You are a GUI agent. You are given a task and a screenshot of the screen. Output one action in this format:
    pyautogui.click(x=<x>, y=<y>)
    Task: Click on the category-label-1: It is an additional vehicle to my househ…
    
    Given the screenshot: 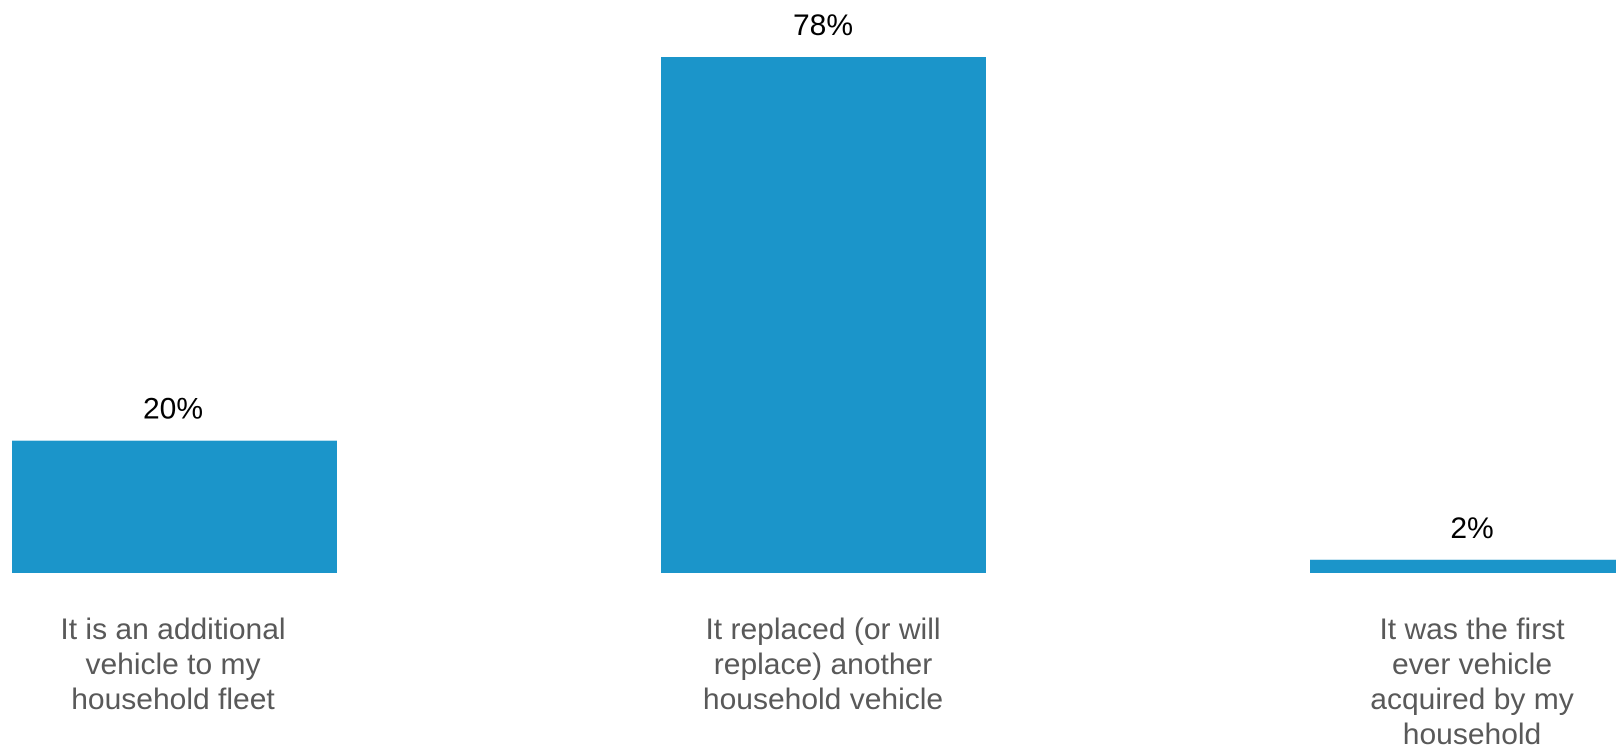 What is the action you would take?
    pyautogui.click(x=173, y=664)
    